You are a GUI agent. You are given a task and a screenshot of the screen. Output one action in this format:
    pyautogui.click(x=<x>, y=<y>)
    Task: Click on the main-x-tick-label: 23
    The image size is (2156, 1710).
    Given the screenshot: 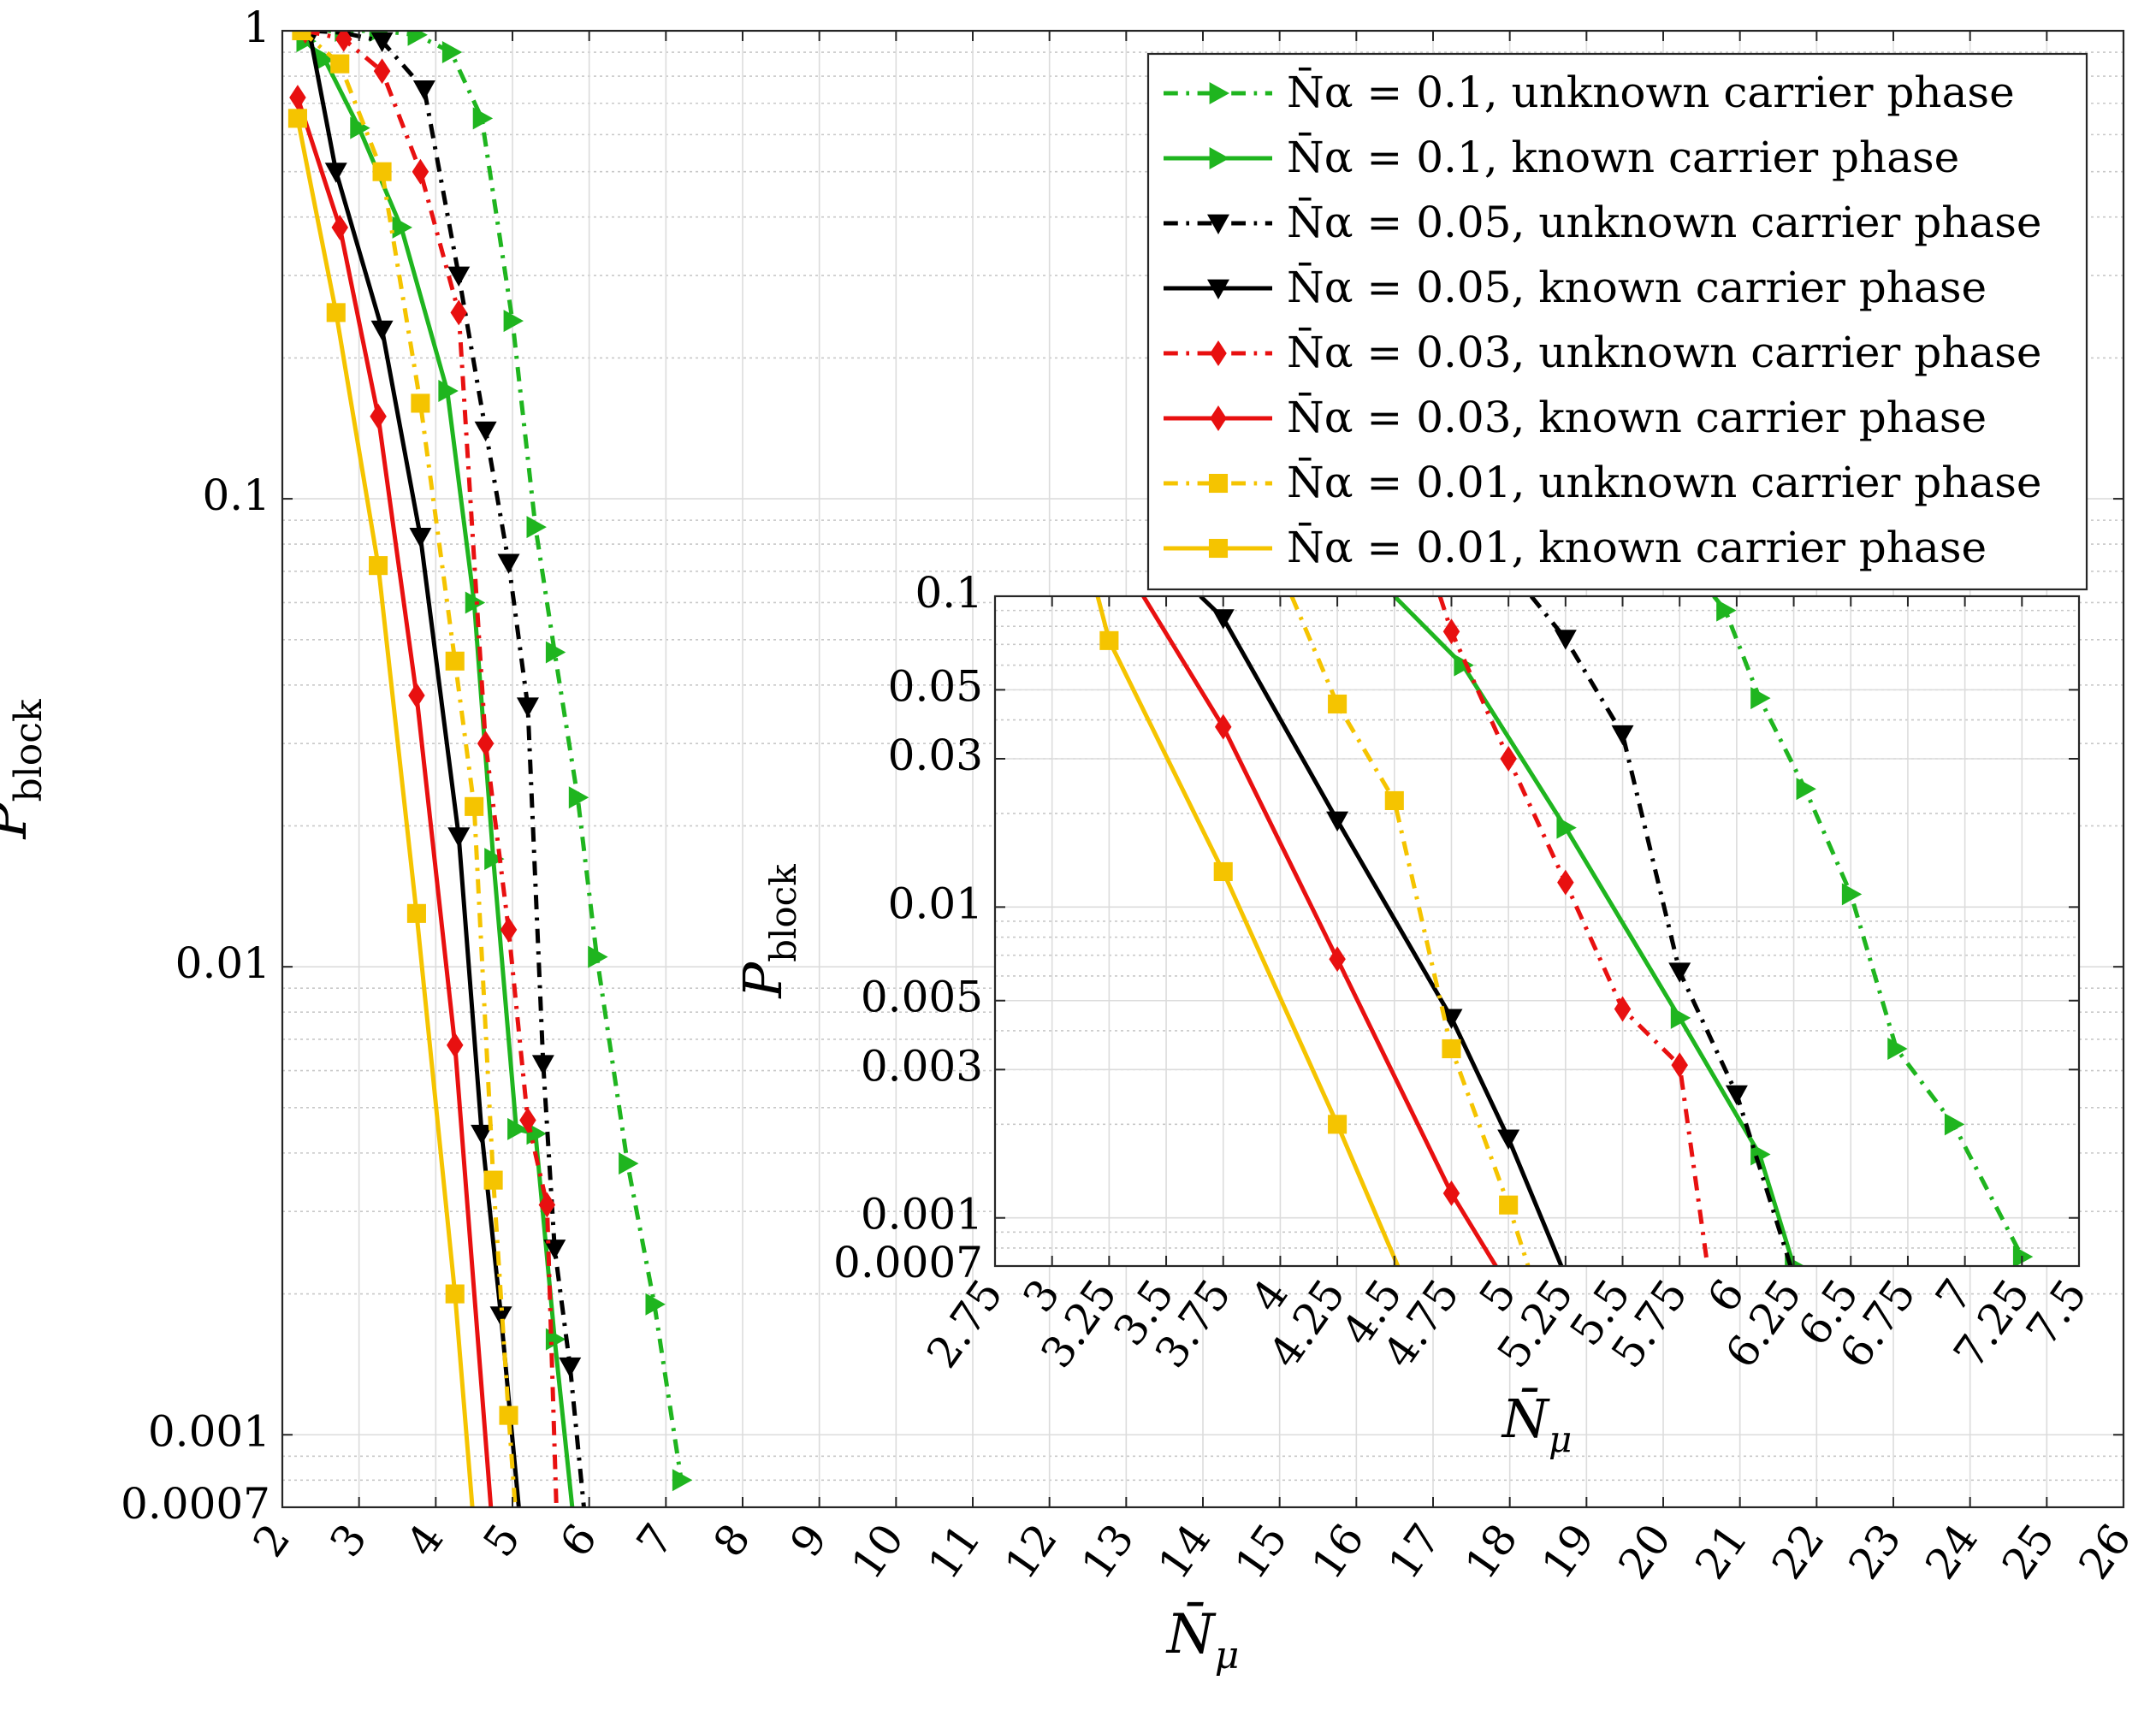 What is the action you would take?
    pyautogui.click(x=1874, y=1552)
    